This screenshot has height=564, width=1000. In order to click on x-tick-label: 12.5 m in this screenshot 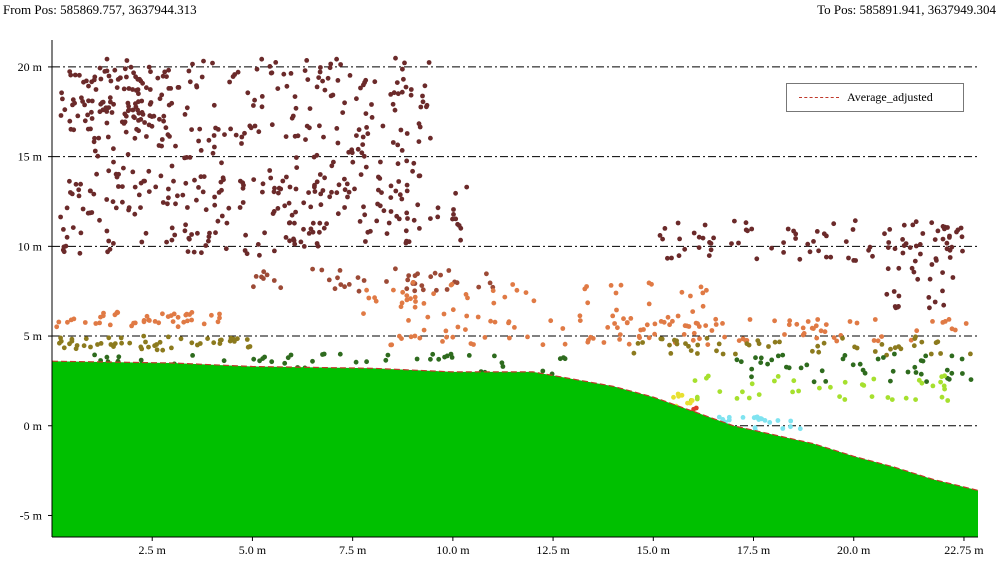, I will do `click(553, 550)`.